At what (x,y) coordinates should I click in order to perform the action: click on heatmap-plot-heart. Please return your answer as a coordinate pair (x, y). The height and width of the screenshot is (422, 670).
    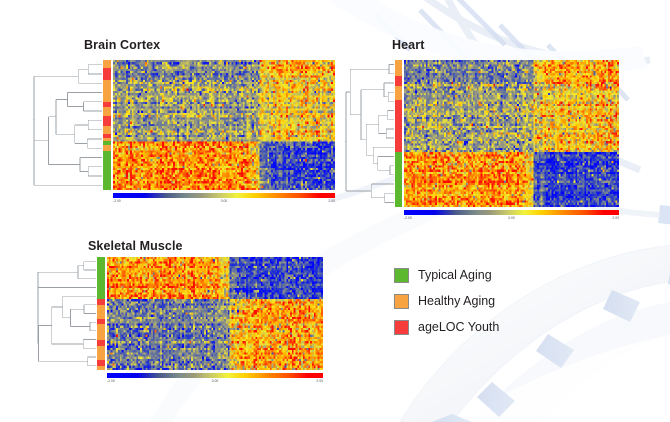
    Looking at the image, I should click on (481, 134).